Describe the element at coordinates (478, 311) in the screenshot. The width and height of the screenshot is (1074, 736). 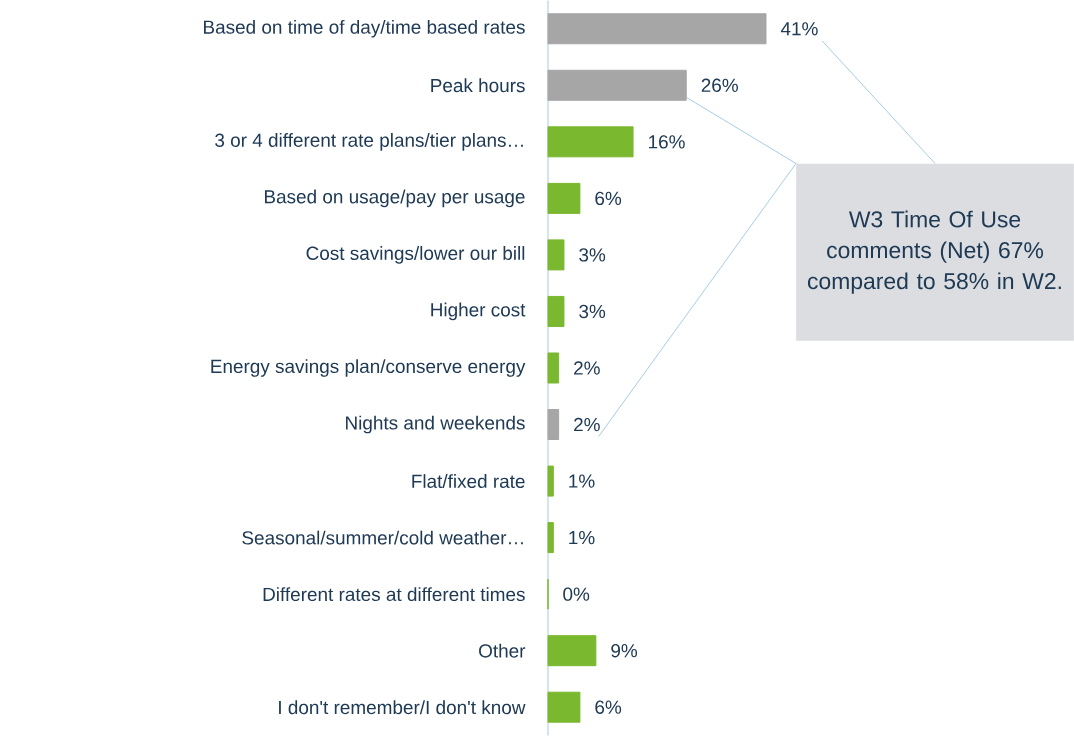
I see `y-tick-label: Higher cost` at that location.